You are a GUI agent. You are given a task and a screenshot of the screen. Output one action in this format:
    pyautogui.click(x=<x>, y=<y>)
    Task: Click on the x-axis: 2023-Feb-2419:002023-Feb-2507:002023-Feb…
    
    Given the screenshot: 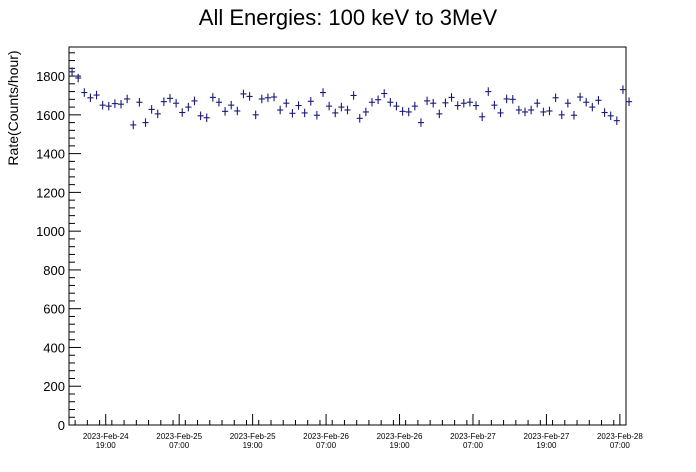 What is the action you would take?
    pyautogui.click(x=358, y=432)
    